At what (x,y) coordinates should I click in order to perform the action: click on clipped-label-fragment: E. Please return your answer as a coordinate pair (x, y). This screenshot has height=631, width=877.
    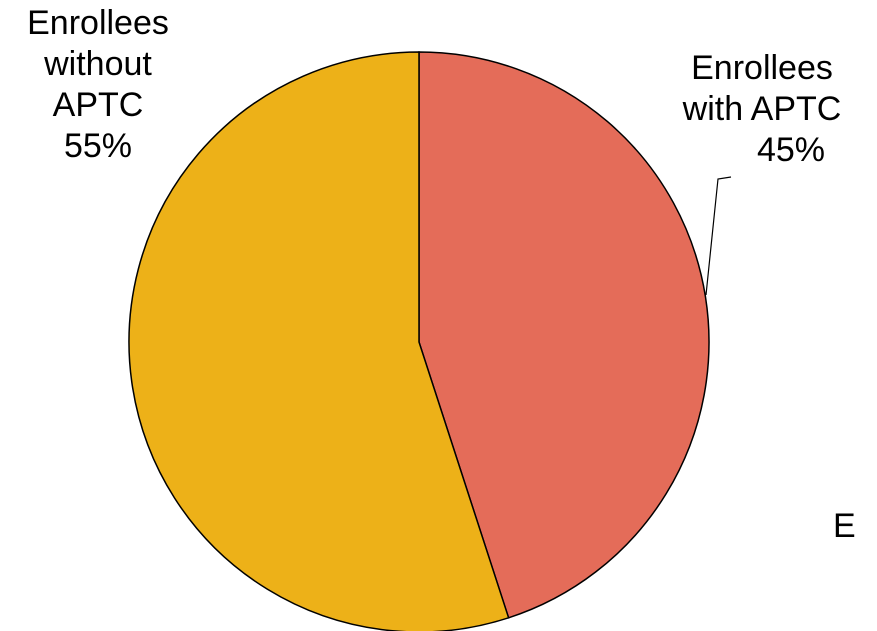
    Looking at the image, I should click on (844, 526).